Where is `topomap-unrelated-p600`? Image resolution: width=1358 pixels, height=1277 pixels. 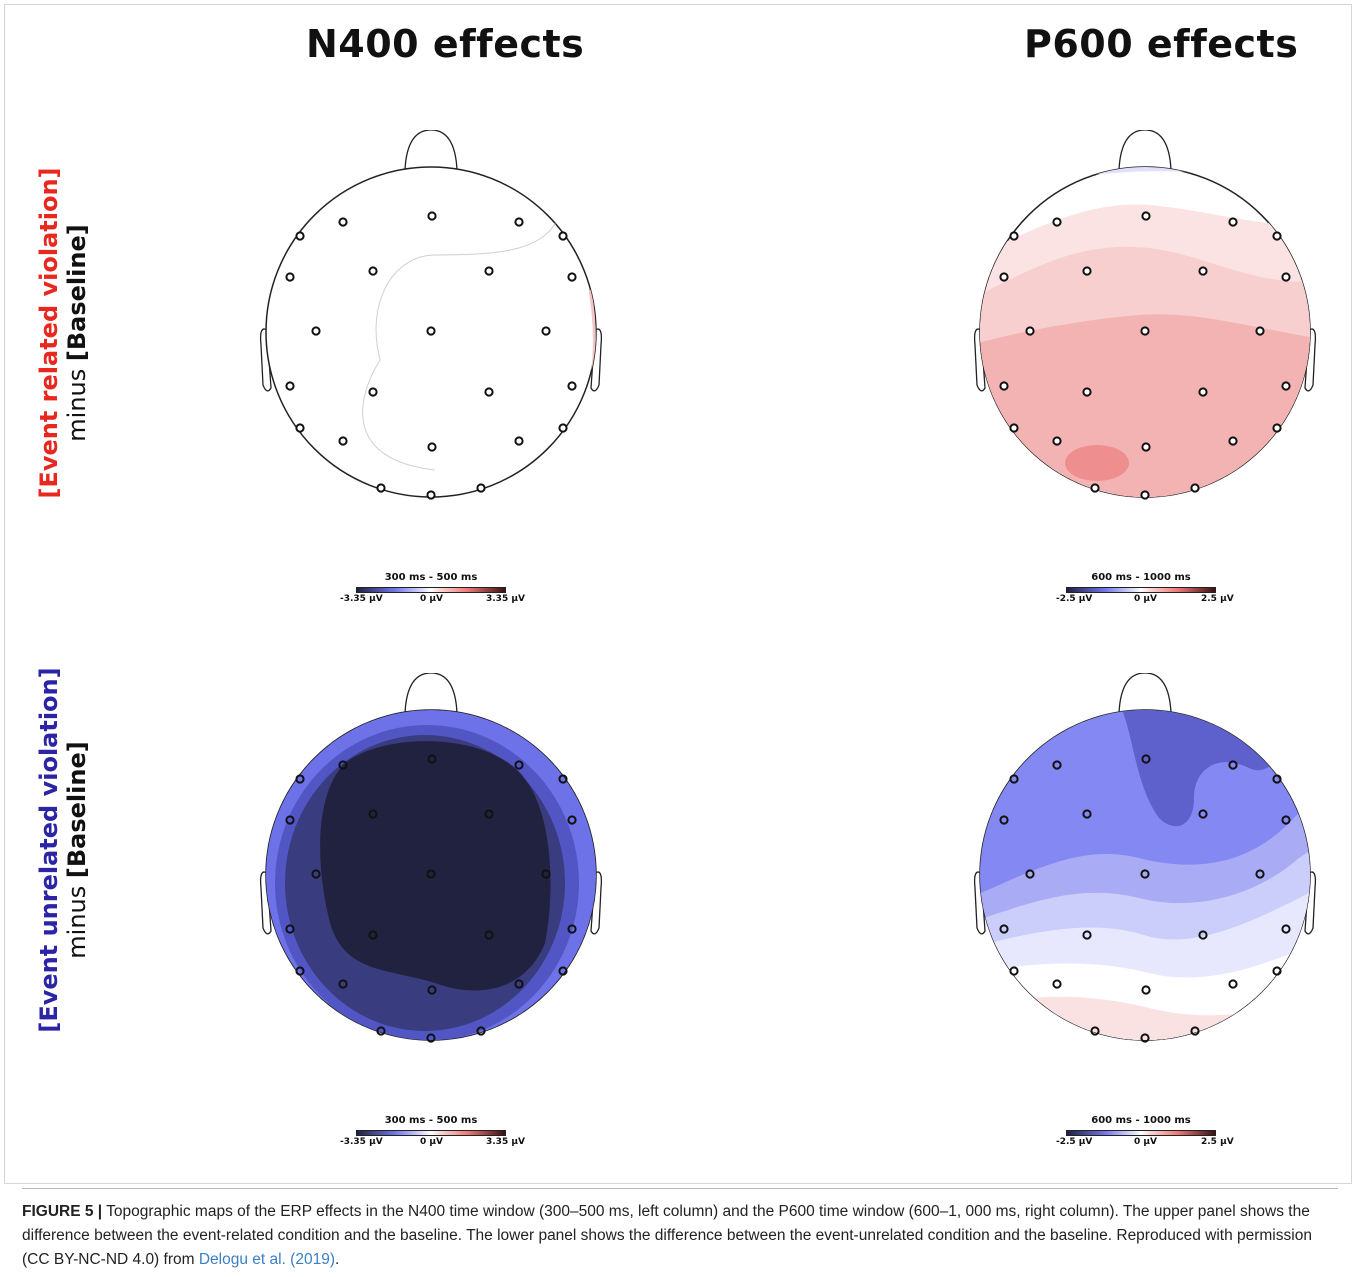
topomap-unrelated-p600 is located at coordinates (1145, 858).